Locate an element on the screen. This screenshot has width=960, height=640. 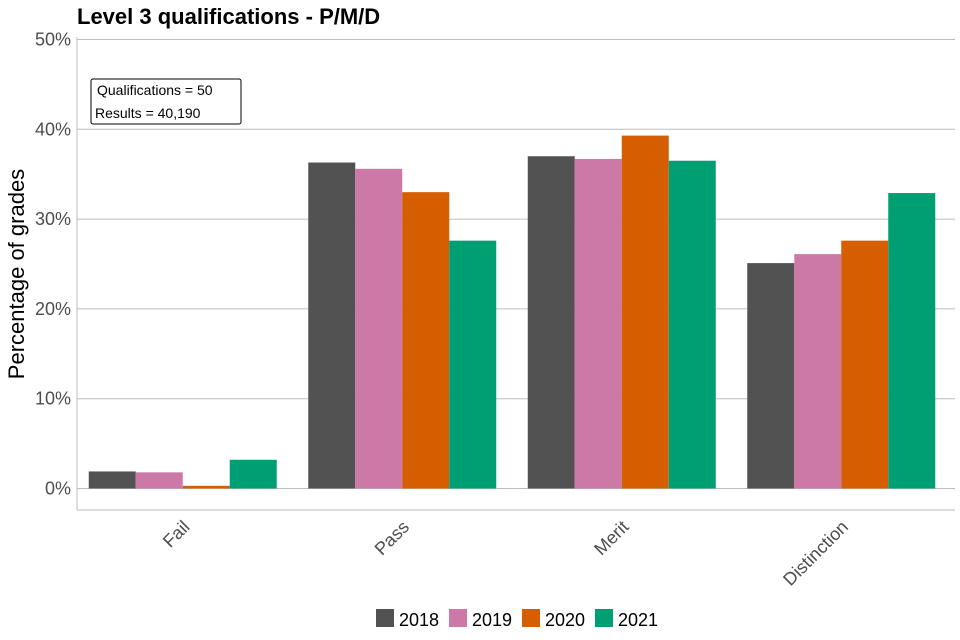
bar-fail-2018 is located at coordinates (112, 480).